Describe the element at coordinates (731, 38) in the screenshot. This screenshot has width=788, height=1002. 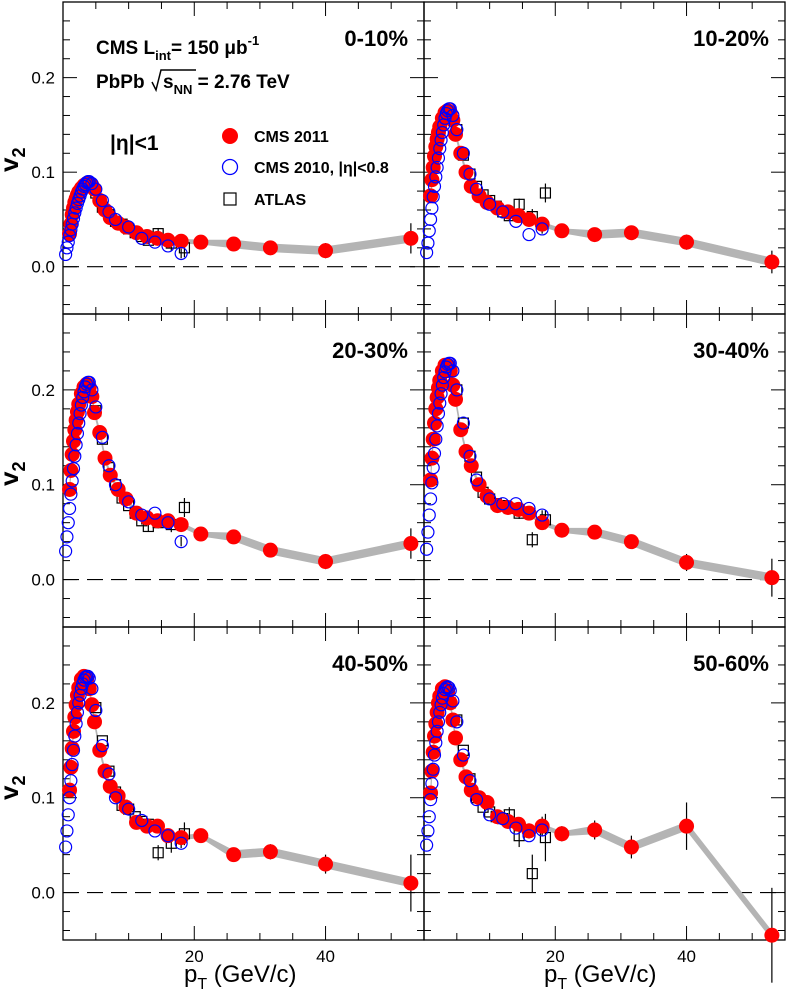
I see `panel-label: 10-20%` at that location.